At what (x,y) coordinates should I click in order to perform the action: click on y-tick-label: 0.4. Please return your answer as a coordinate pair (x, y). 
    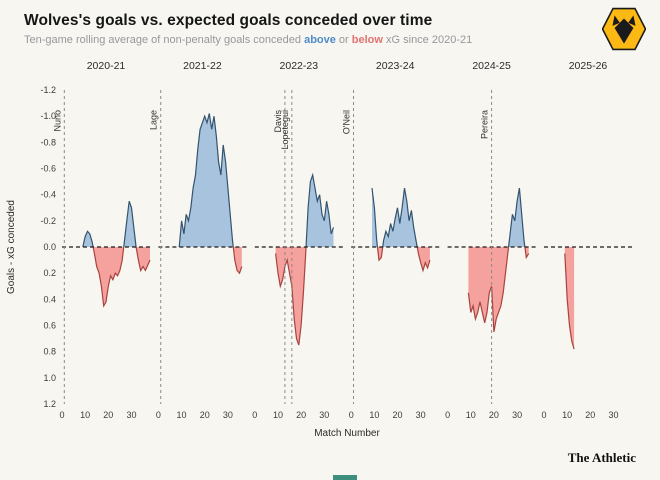
    Looking at the image, I should click on (49, 299).